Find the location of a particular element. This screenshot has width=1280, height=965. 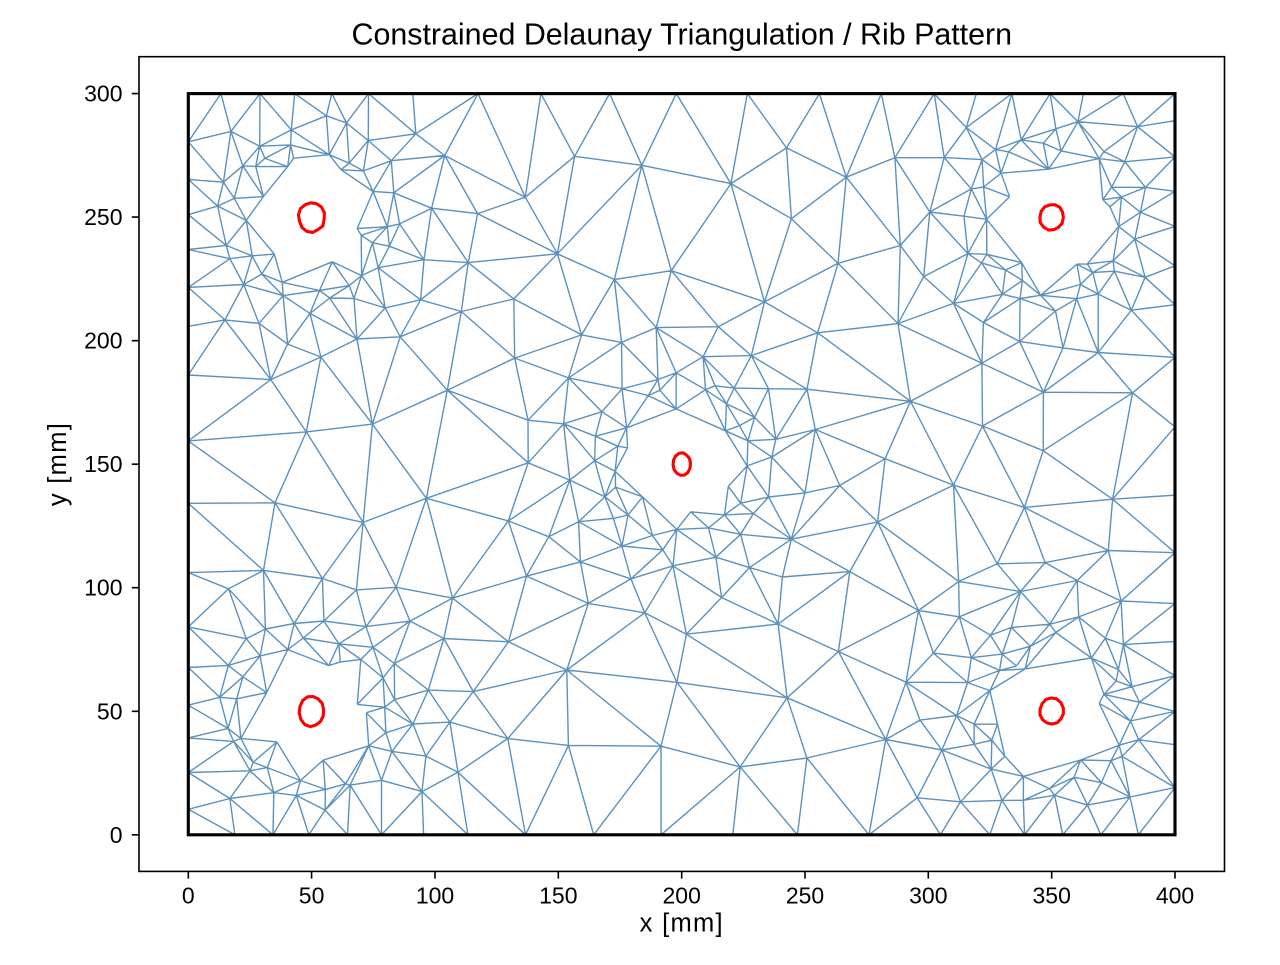

svg-text: 350 is located at coordinates (1052, 896).